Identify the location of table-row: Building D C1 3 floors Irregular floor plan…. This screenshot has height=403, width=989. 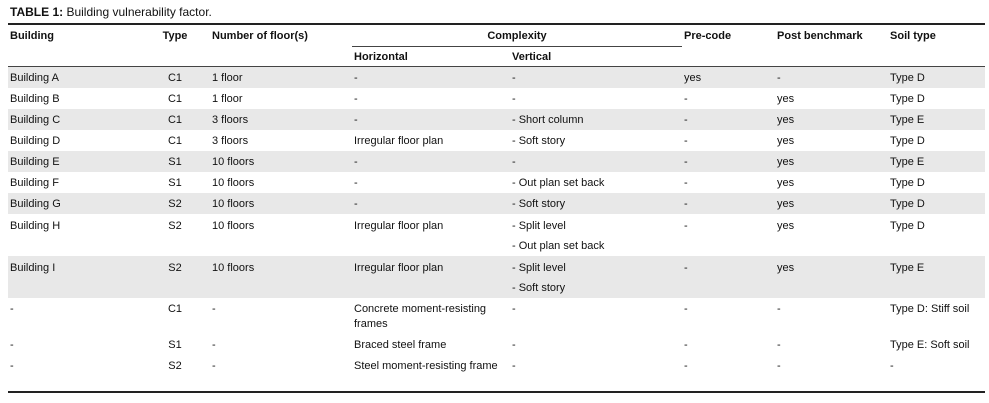
(496, 140).